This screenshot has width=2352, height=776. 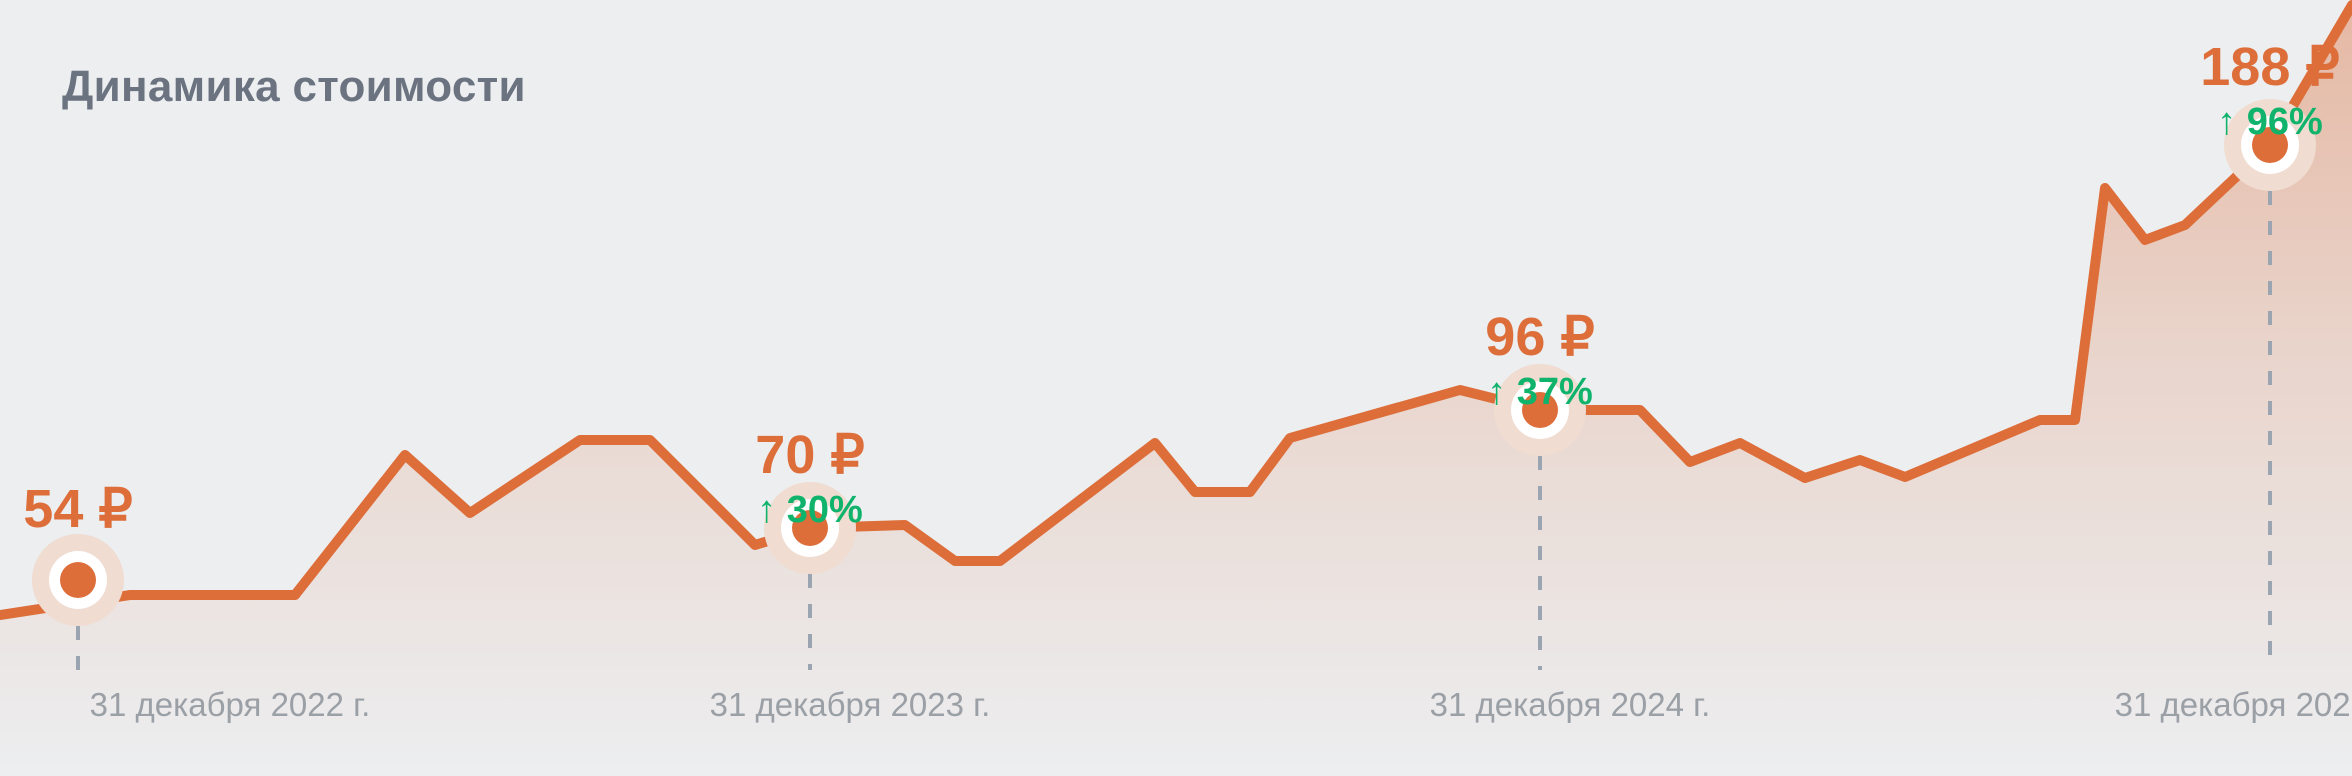 What do you see at coordinates (230, 704) in the screenshot?
I see `x-axis-tick-label-2022: 31 декабря 2022 г.` at bounding box center [230, 704].